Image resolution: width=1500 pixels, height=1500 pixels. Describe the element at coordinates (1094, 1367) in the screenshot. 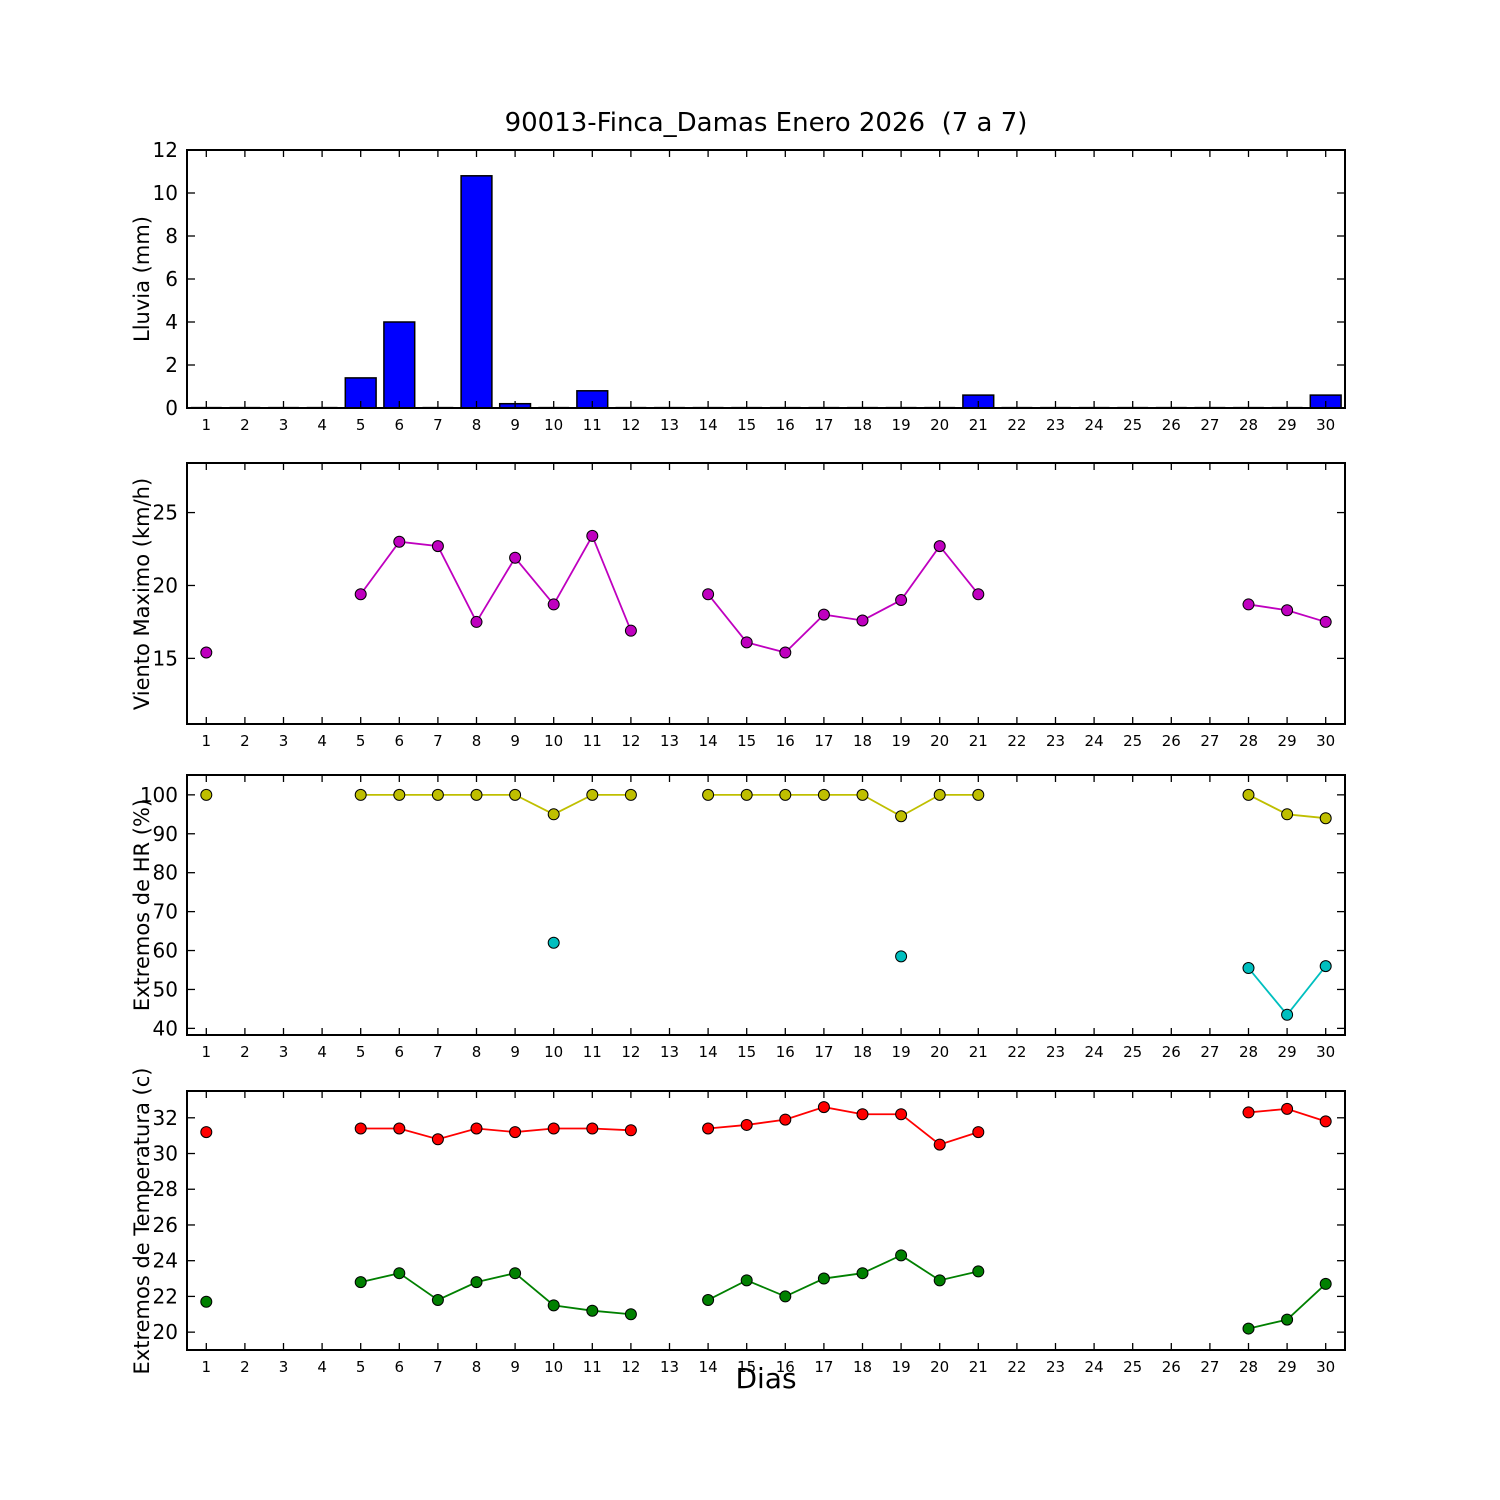

I see `x-tick-label: 24` at that location.